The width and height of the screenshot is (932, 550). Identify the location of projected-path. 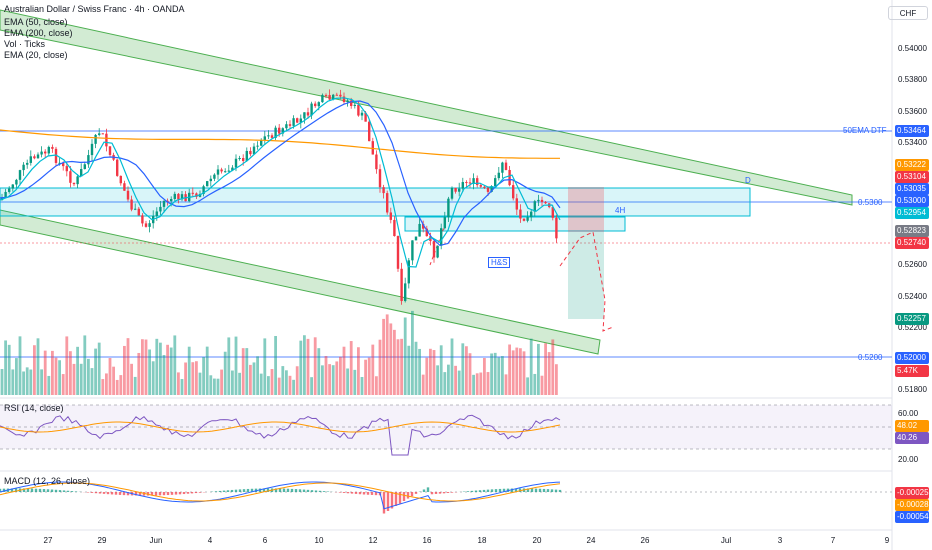
(586, 281).